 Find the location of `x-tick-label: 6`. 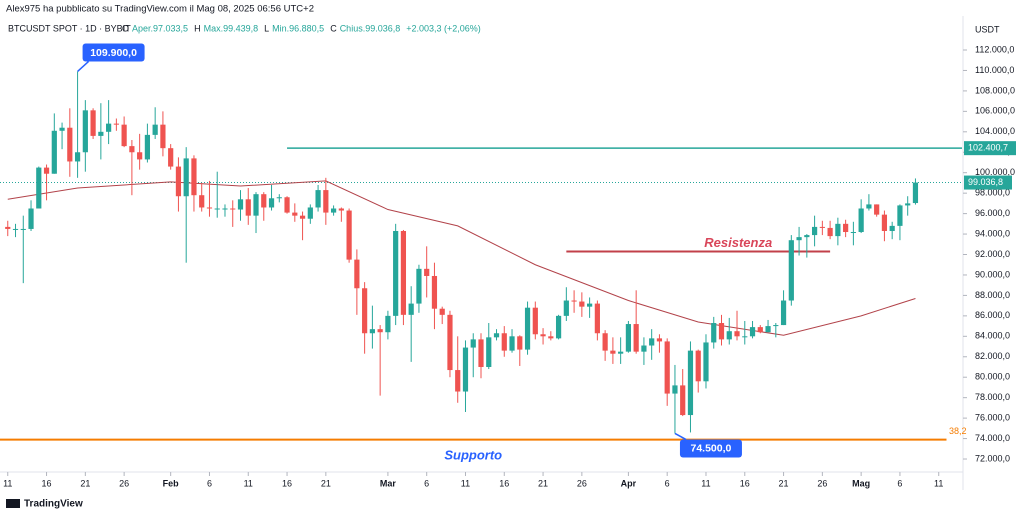

x-tick-label: 6 is located at coordinates (667, 483).